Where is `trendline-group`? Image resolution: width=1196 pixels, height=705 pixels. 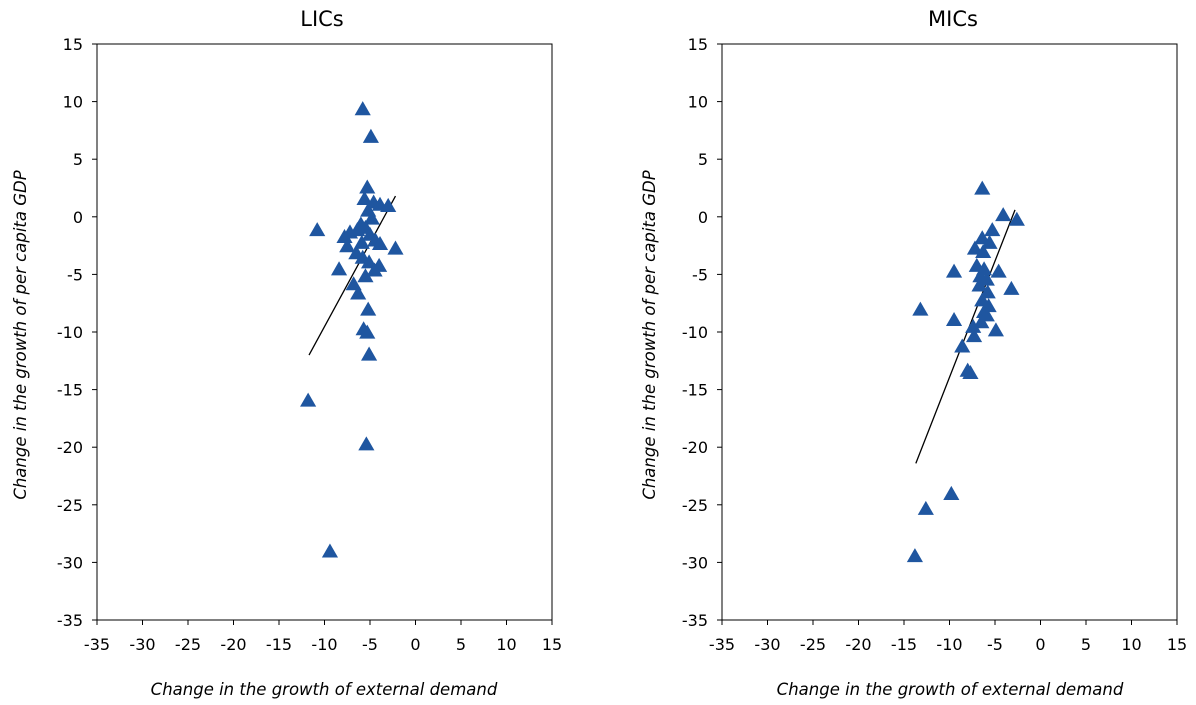 trendline-group is located at coordinates (965, 336).